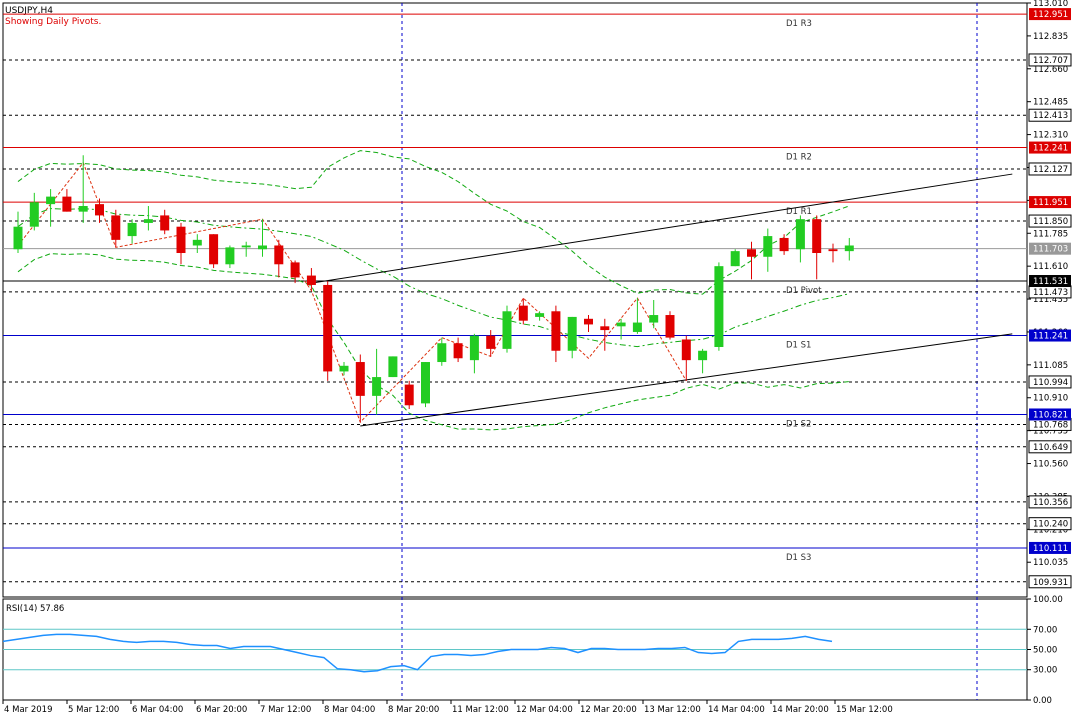 The height and width of the screenshot is (720, 1080). What do you see at coordinates (736, 710) in the screenshot?
I see `time-axis-label: 14 Mar 04:00` at bounding box center [736, 710].